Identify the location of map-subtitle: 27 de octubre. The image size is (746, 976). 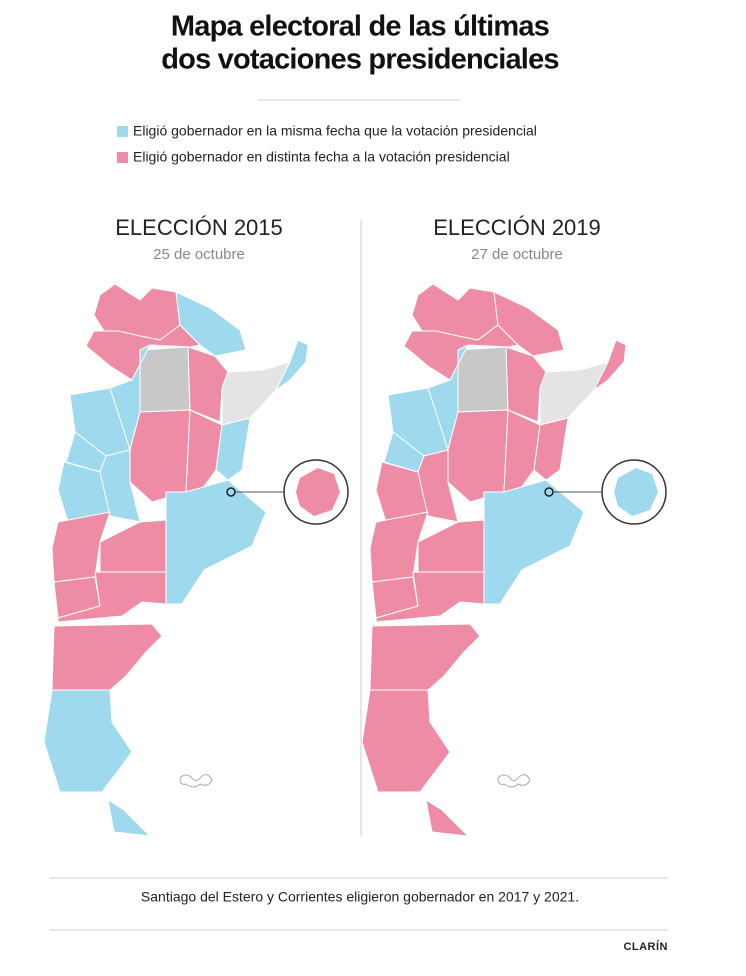
(517, 254).